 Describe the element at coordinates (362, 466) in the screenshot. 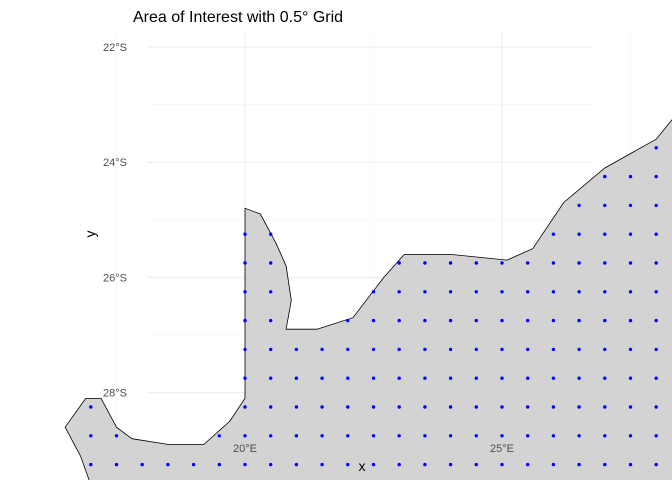

I see `x-axis-title: x` at that location.